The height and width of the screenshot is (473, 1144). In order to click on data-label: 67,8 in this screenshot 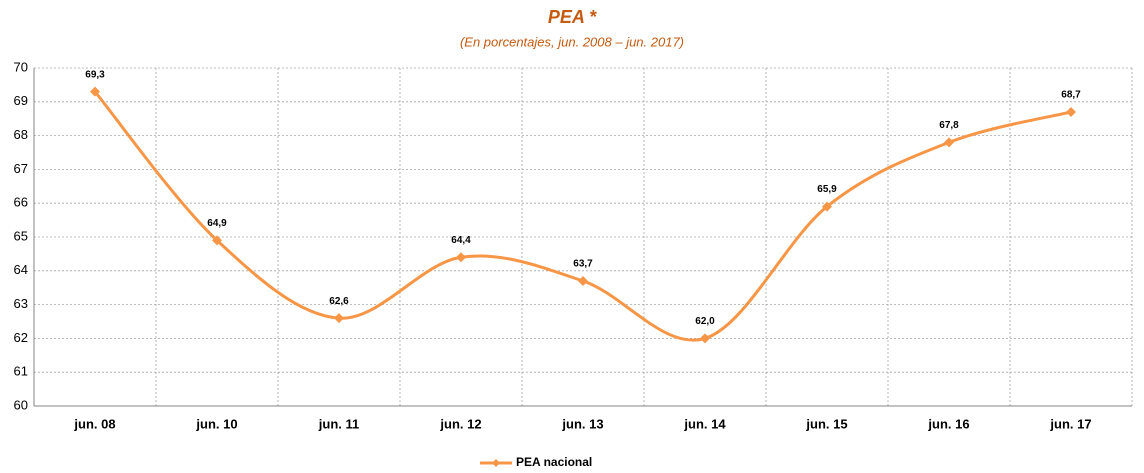, I will do `click(949, 125)`.